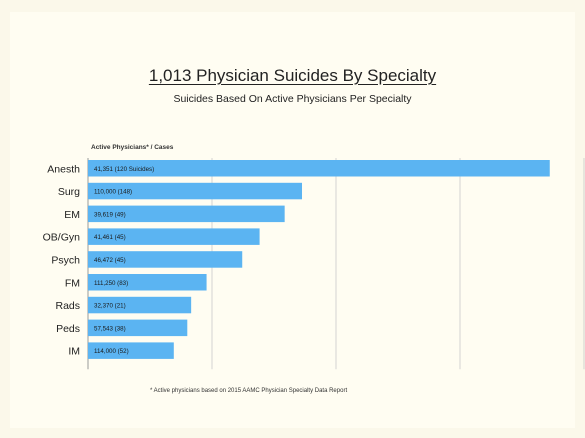  I want to click on bar-data-label: 46,472 (45), so click(110, 260).